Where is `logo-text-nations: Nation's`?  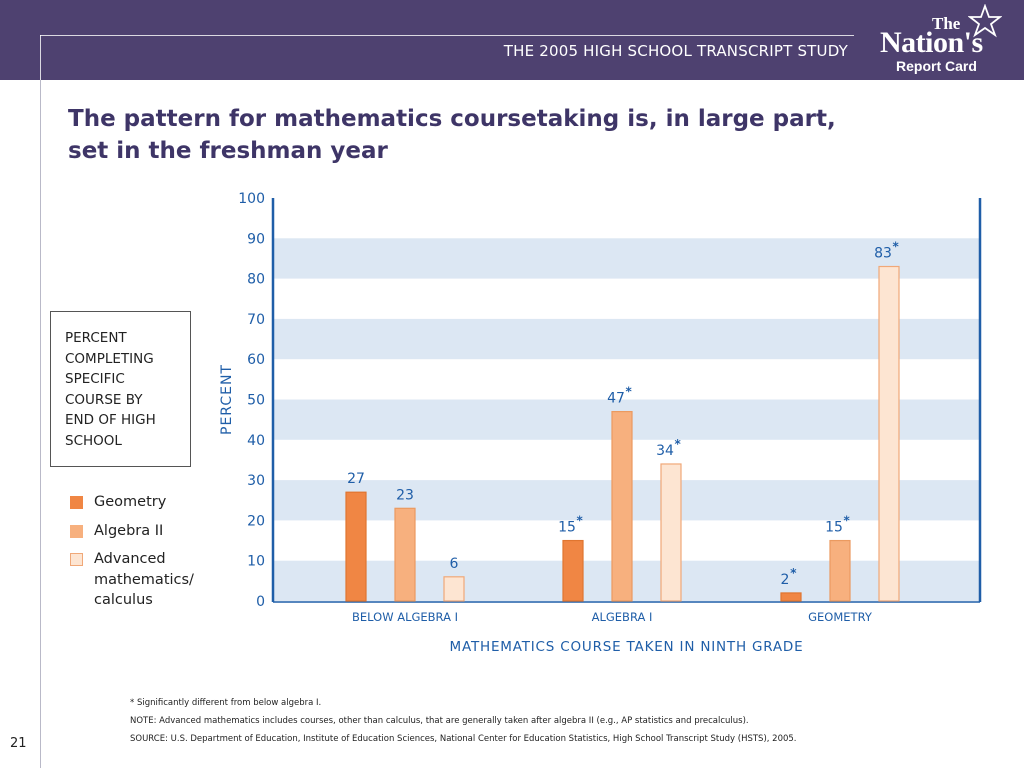 logo-text-nations: Nation's is located at coordinates (931, 42).